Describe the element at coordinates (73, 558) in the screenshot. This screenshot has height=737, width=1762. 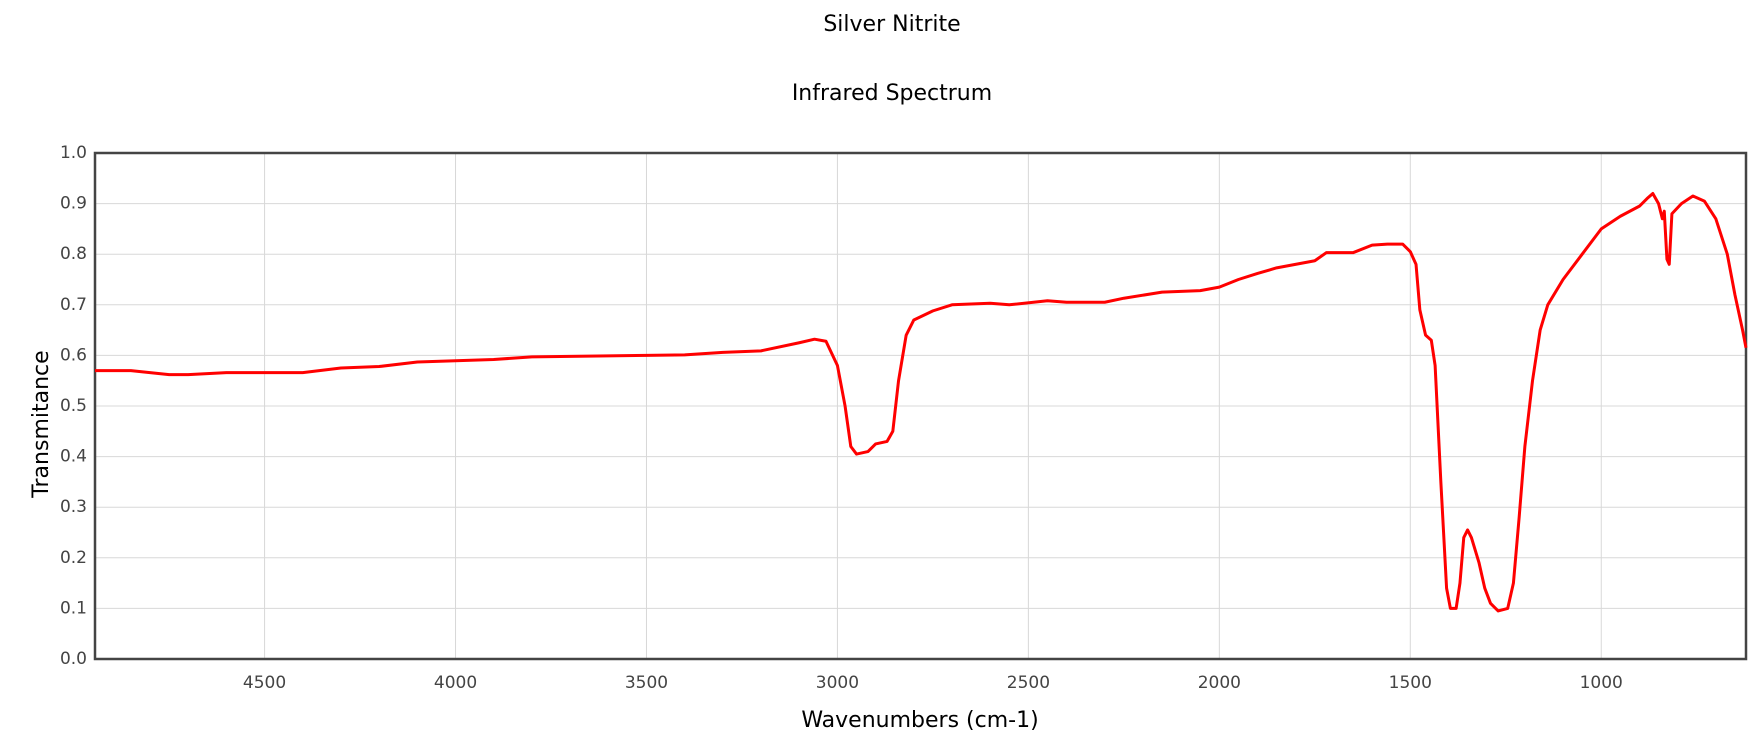
I see `y-tick-label: 0.2` at that location.